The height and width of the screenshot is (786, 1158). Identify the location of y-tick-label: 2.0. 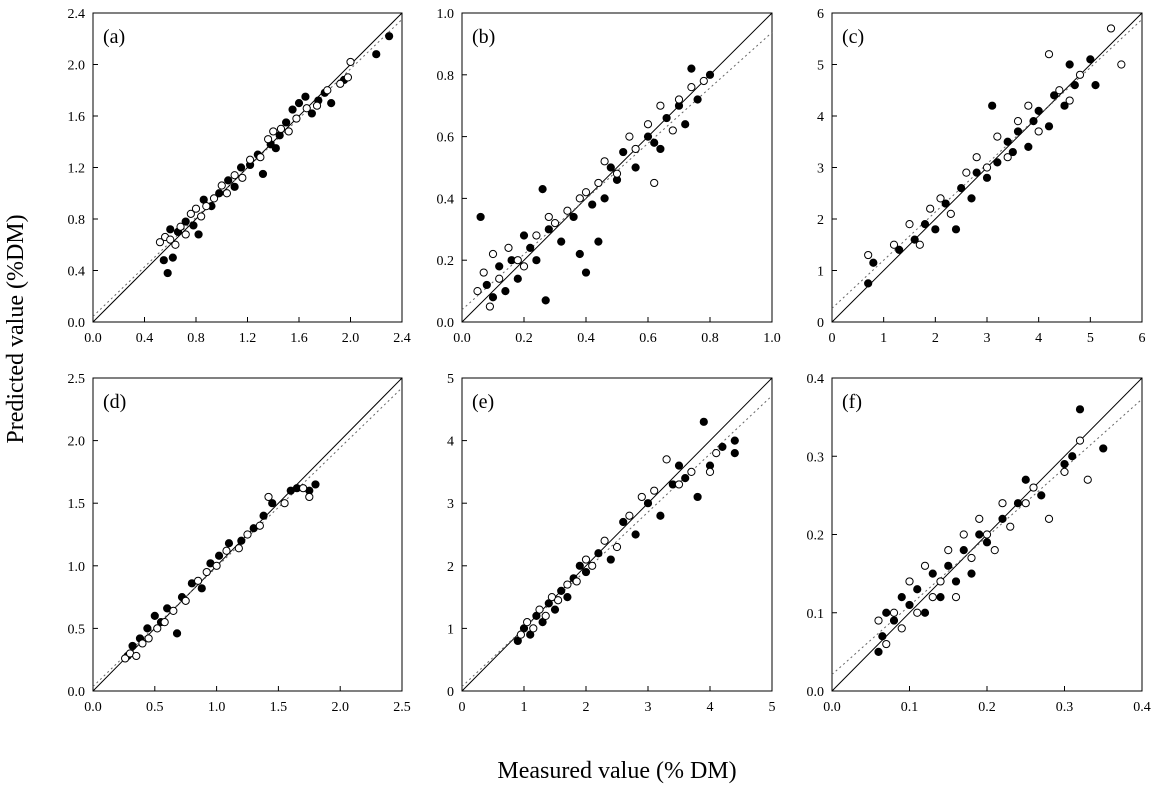
(77, 442).